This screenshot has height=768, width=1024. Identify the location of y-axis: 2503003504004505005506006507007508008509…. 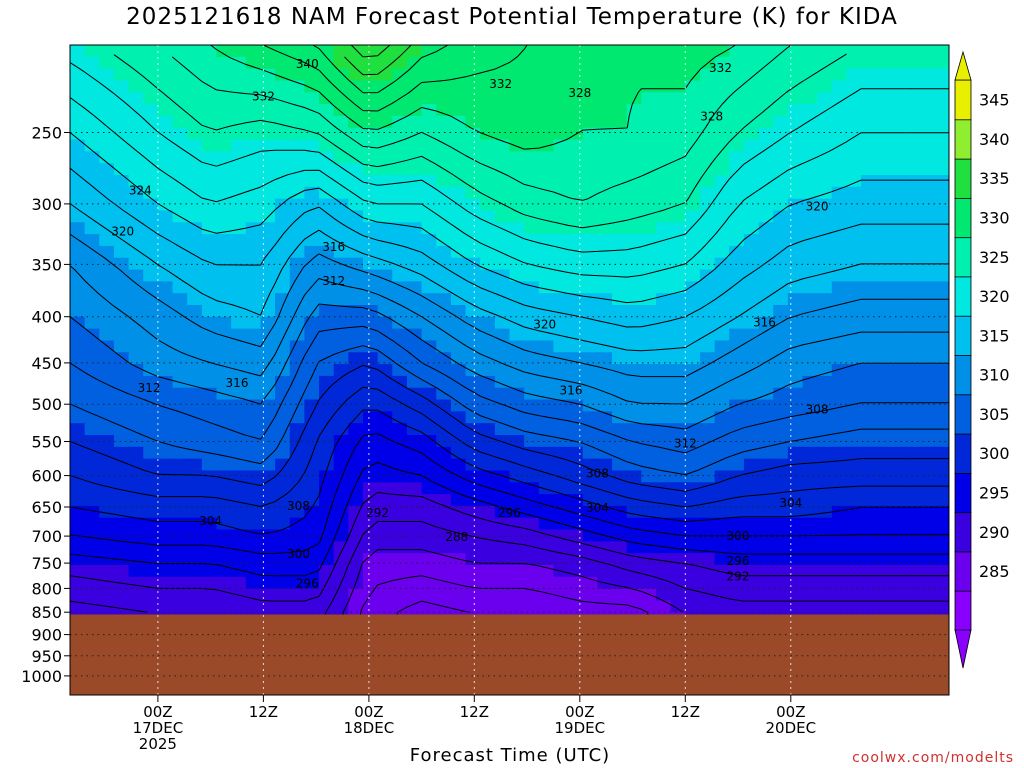
(45, 405).